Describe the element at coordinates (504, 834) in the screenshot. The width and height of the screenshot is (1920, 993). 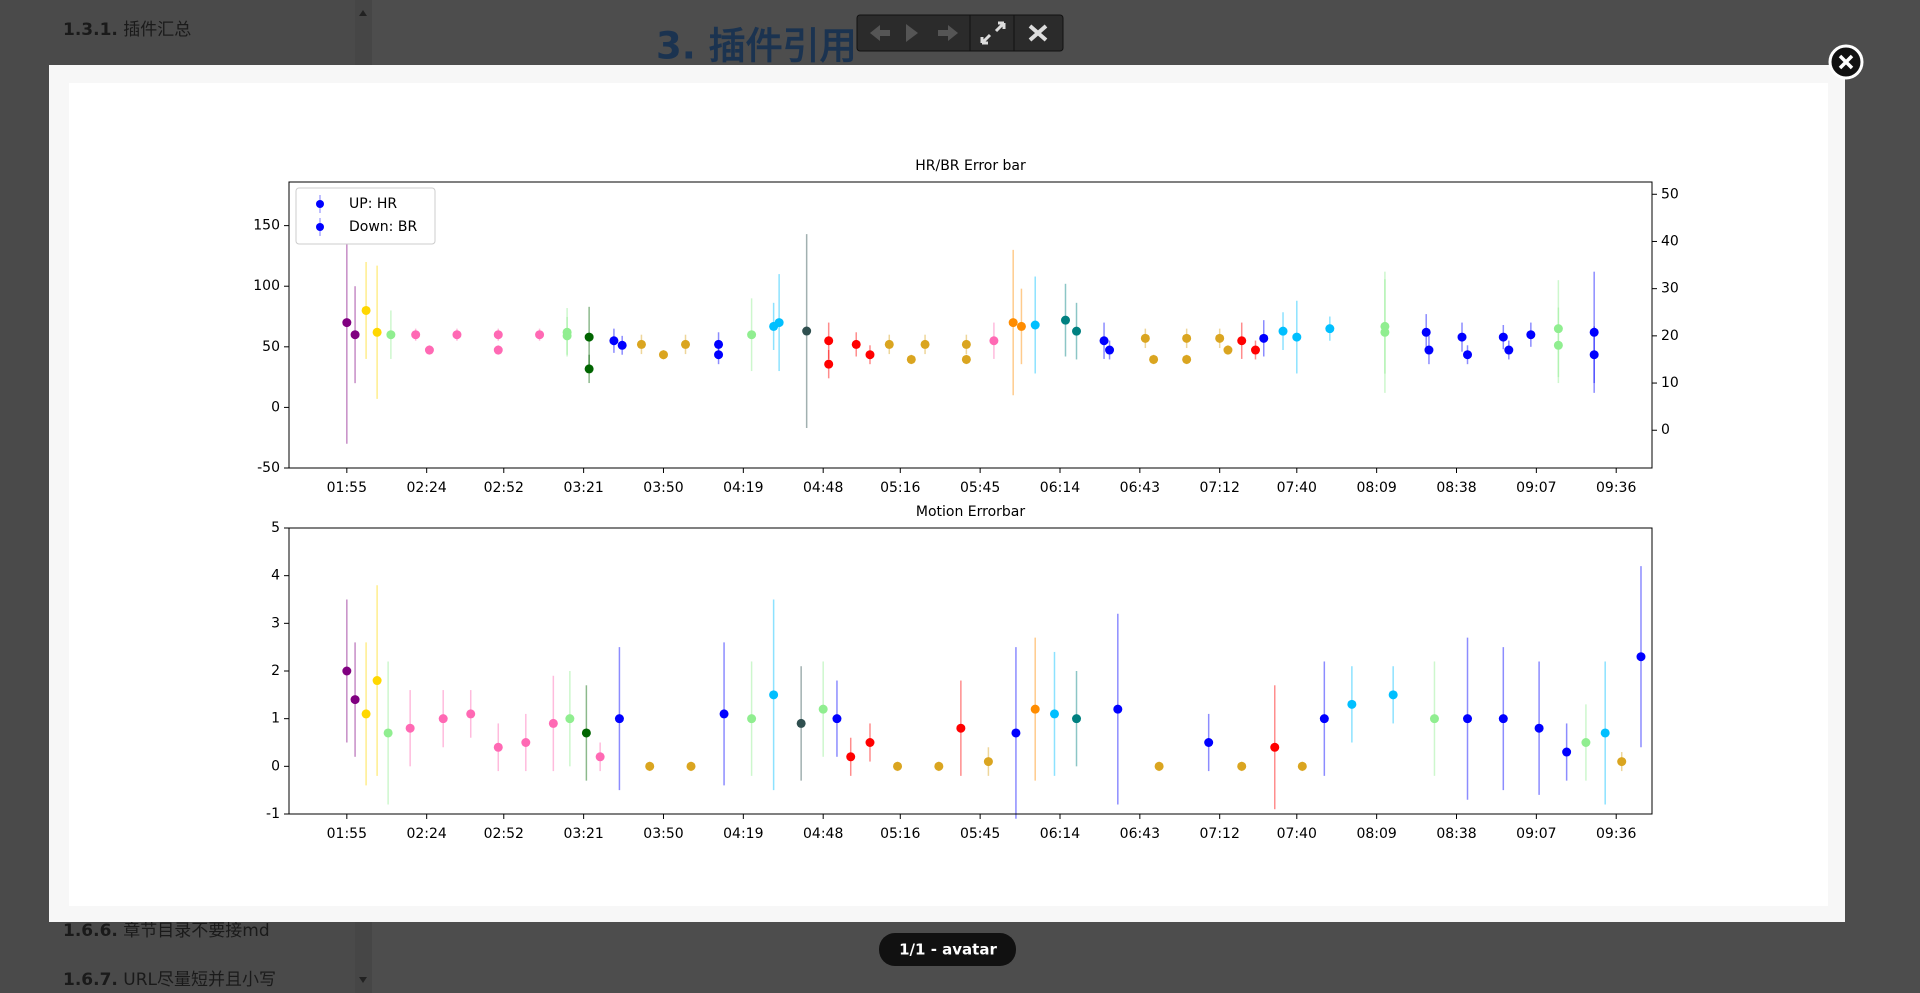
I see `x-tick-label: 02:52` at that location.